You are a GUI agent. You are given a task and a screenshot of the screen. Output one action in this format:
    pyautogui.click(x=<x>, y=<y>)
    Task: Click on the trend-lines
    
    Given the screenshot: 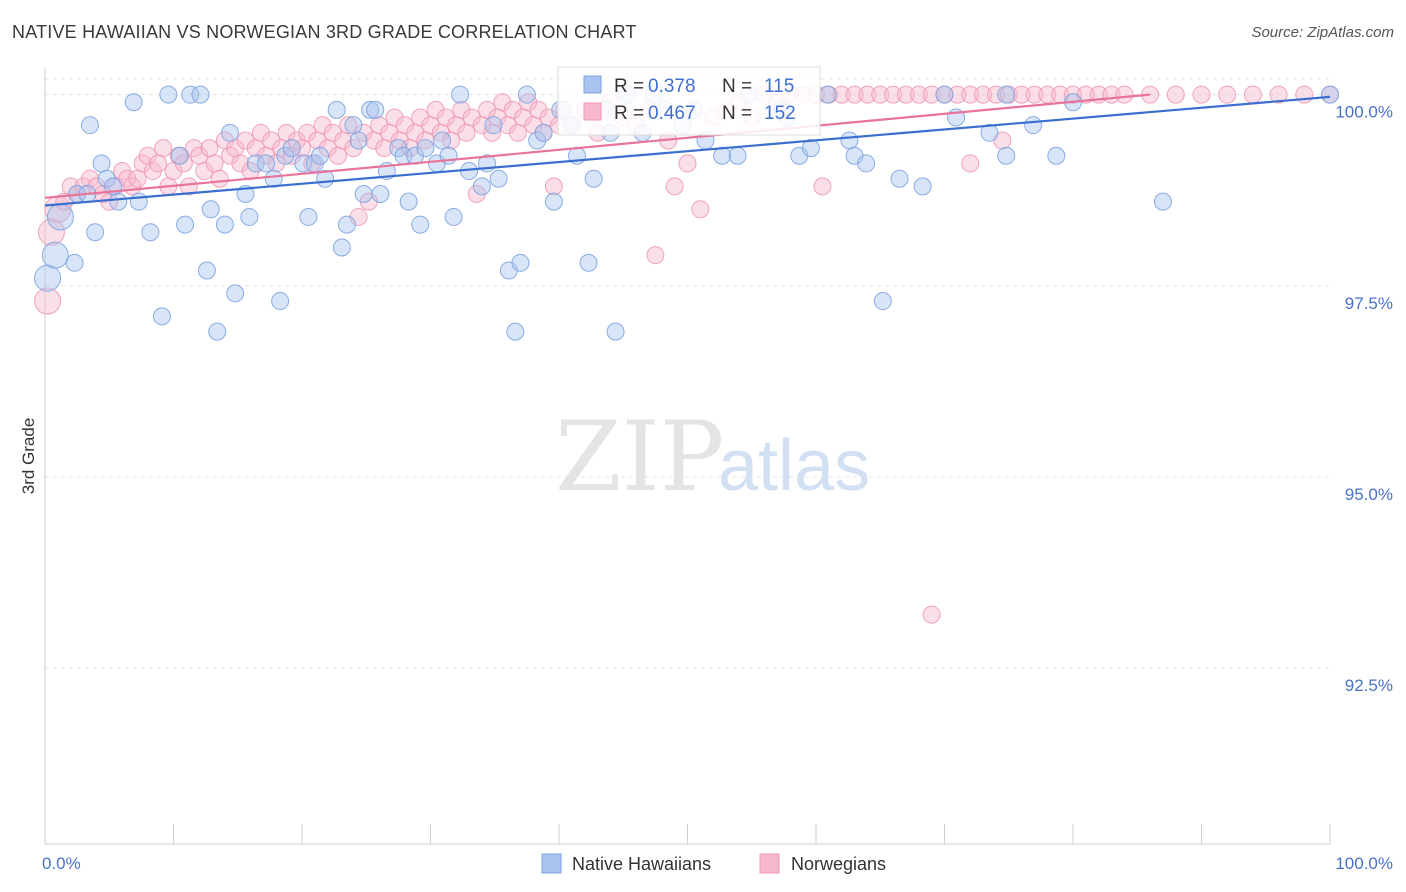 What is the action you would take?
    pyautogui.click(x=687, y=150)
    